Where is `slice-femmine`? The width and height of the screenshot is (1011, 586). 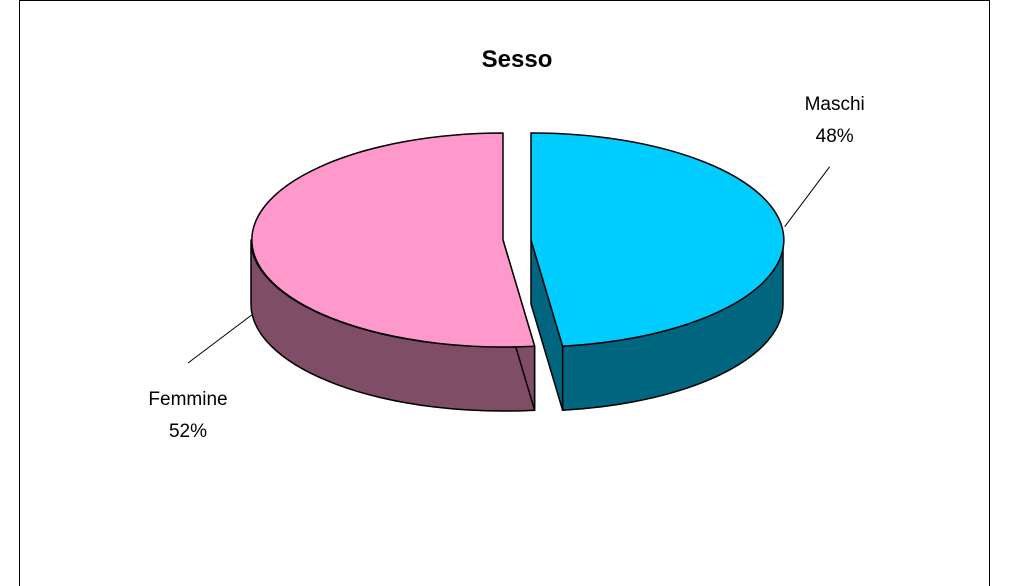 slice-femmine is located at coordinates (393, 240).